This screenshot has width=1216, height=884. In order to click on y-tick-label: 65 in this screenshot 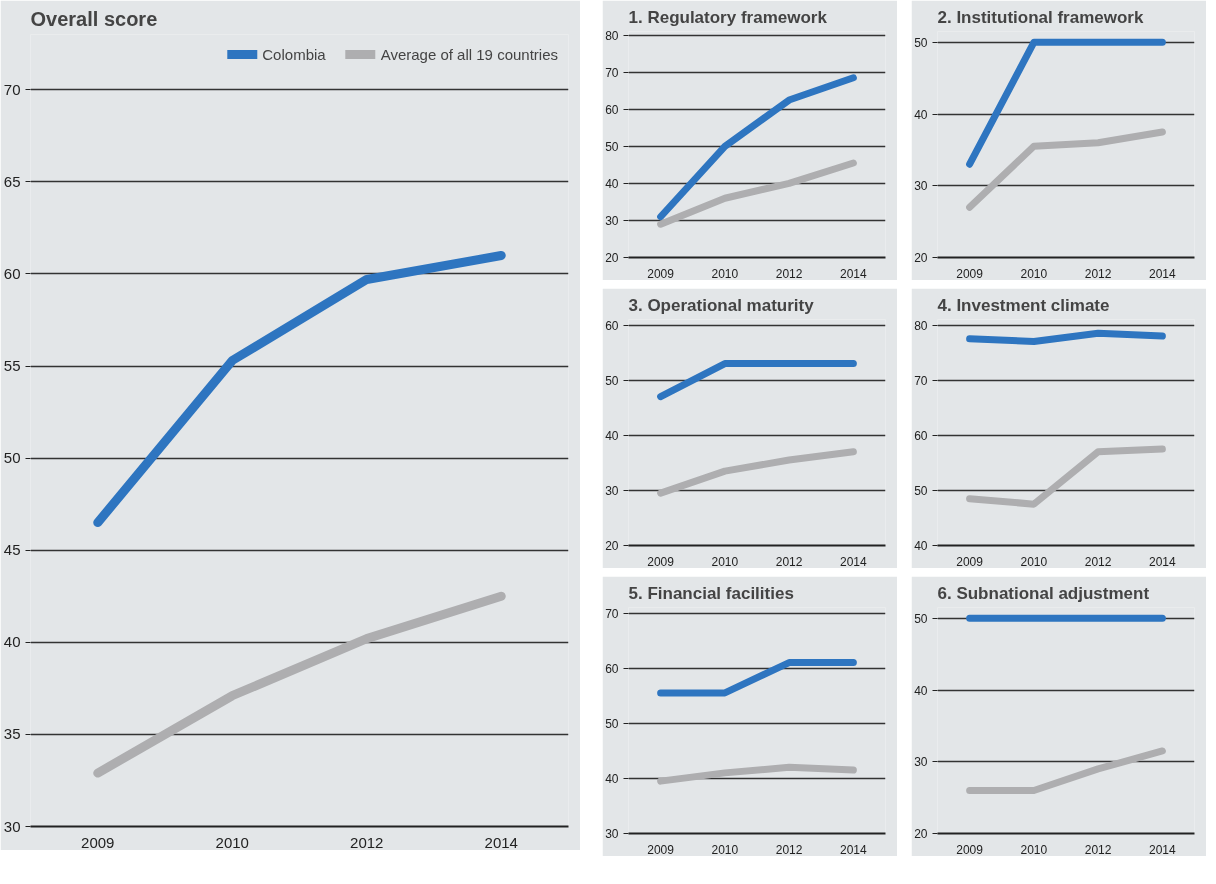, I will do `click(12, 181)`.